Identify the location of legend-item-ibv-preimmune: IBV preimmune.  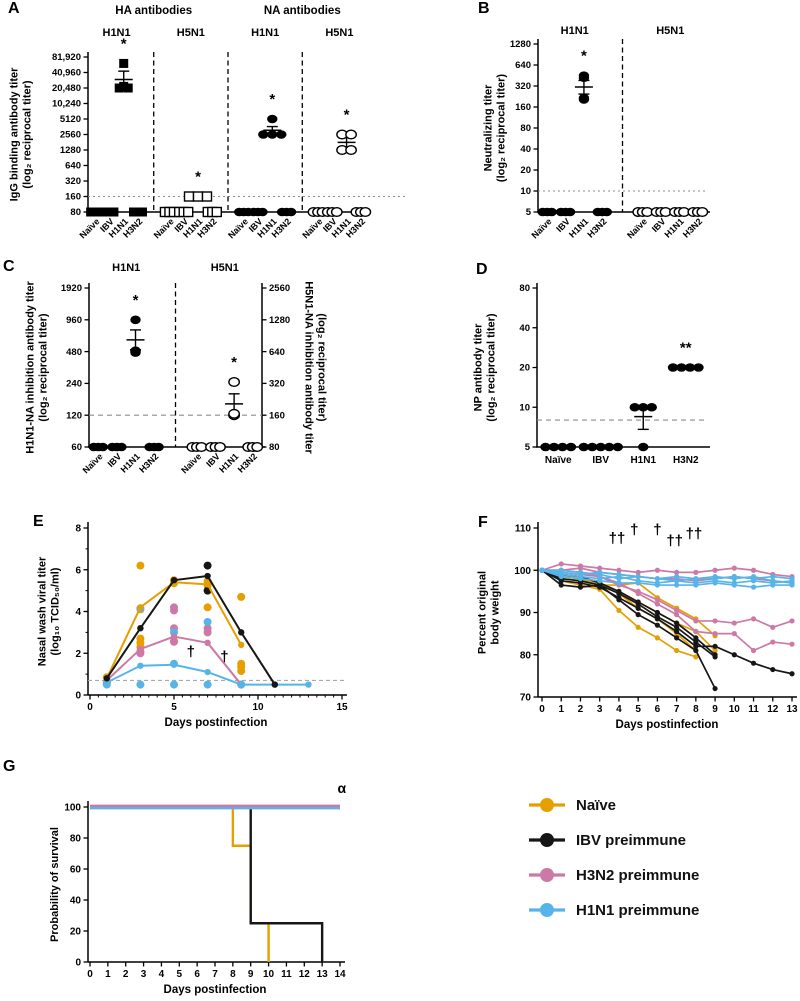
(658, 840).